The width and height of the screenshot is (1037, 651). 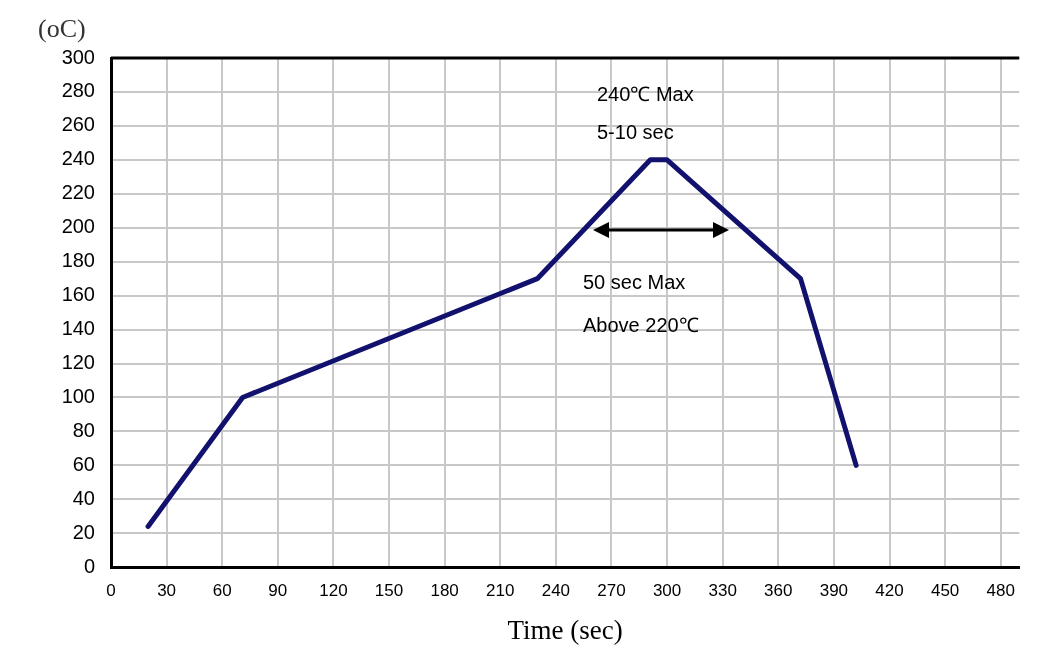 What do you see at coordinates (78, 90) in the screenshot?
I see `y-tick-label: 280` at bounding box center [78, 90].